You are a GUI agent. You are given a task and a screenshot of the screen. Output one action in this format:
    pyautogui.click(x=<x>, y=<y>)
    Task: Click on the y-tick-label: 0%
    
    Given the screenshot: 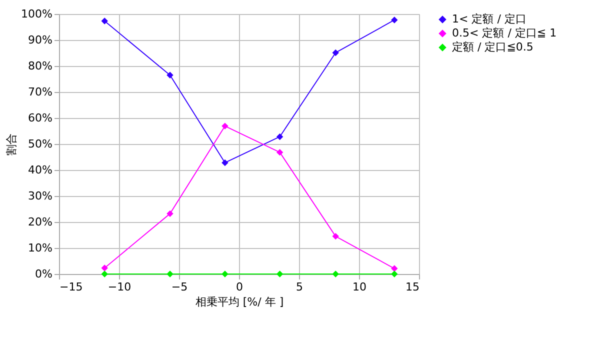 What is the action you would take?
    pyautogui.click(x=43, y=274)
    